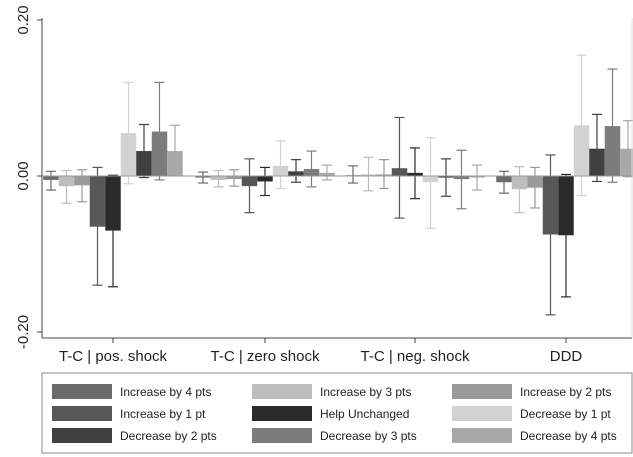  What do you see at coordinates (265, 356) in the screenshot?
I see `x-category-label: T-C | zero shock` at bounding box center [265, 356].